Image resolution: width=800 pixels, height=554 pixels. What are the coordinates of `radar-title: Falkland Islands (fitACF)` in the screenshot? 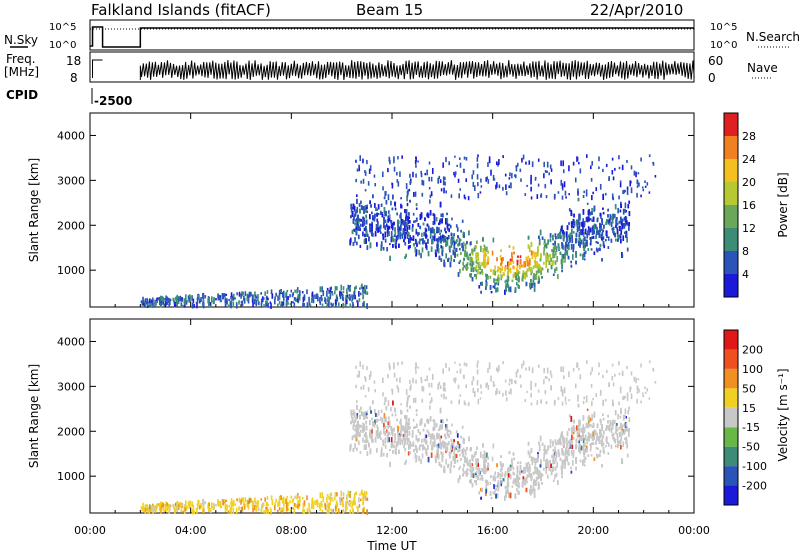 It's located at (181, 10).